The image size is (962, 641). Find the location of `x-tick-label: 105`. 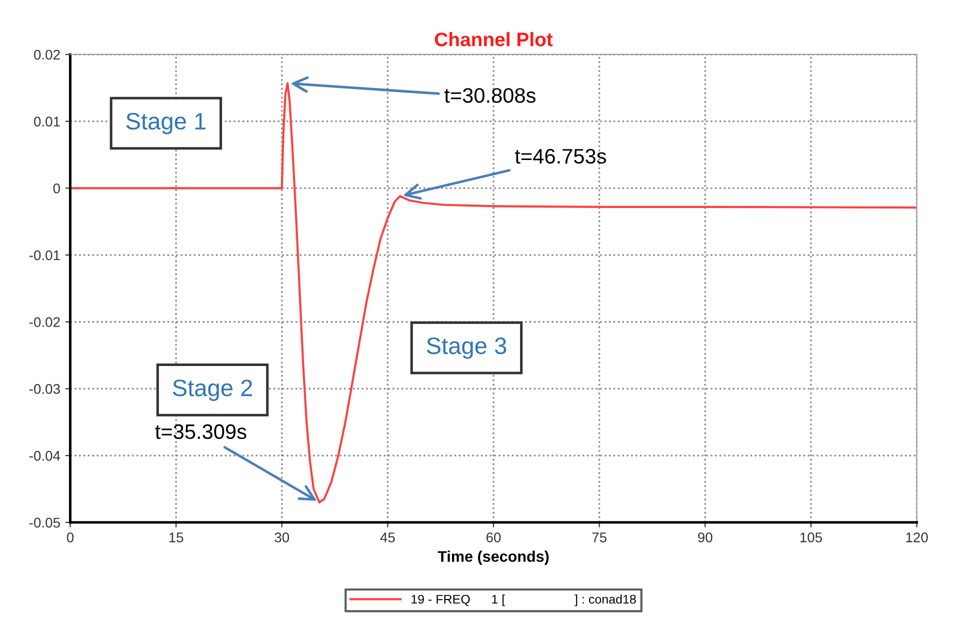

x-tick-label: 105 is located at coordinates (811, 537).